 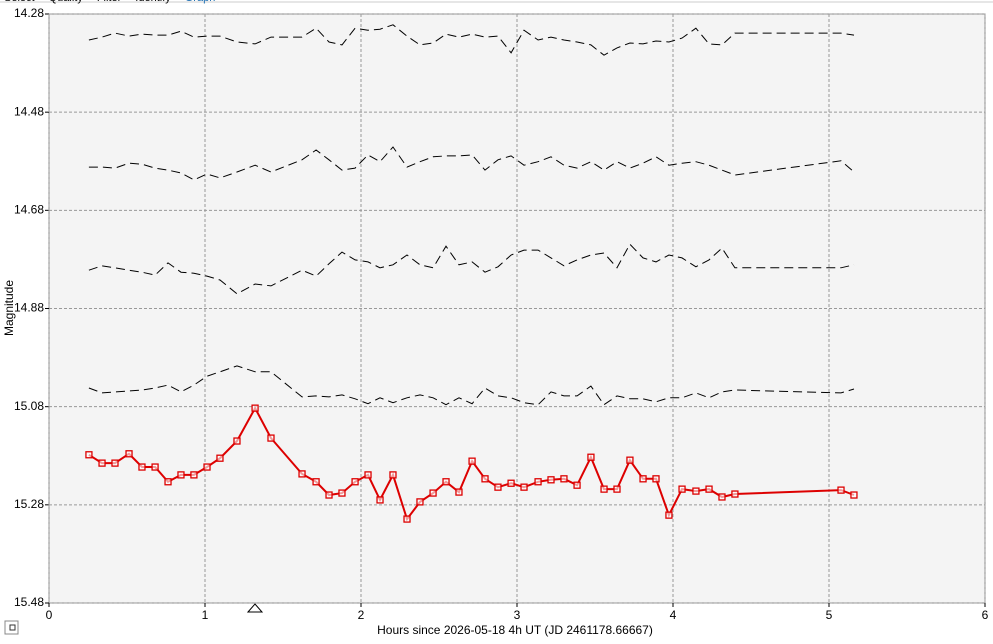 What do you see at coordinates (29, 308) in the screenshot?
I see `y-tick-label: 14.88` at bounding box center [29, 308].